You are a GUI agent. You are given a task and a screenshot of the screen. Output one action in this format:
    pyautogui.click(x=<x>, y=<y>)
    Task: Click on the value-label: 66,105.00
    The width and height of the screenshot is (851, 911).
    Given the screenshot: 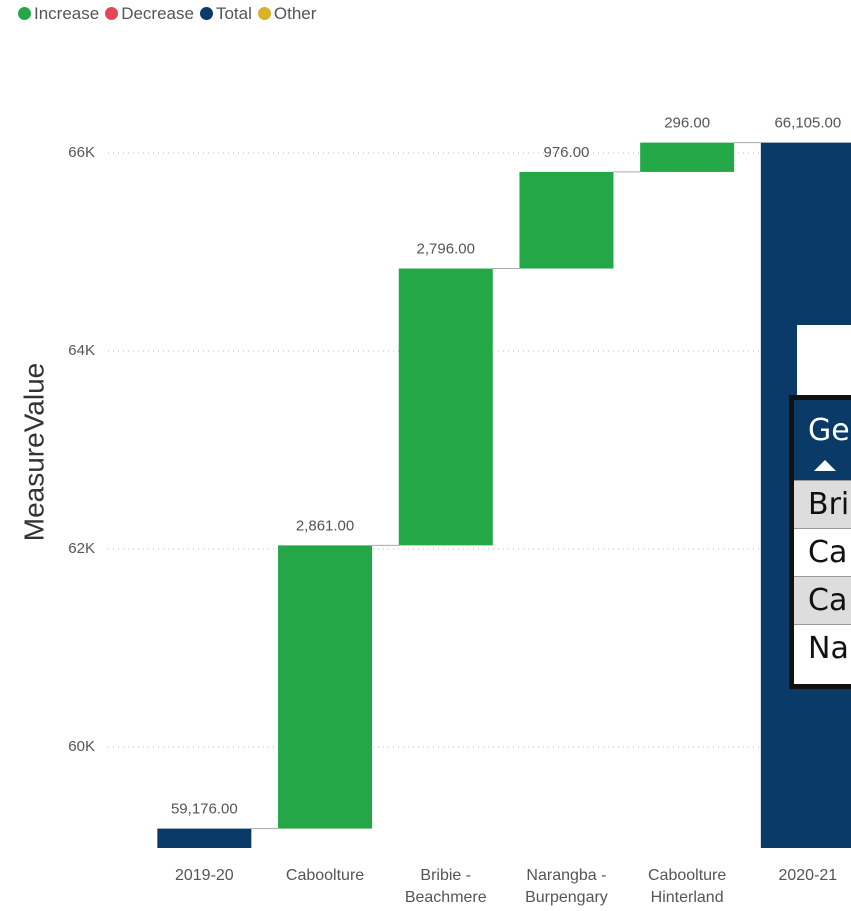 What is the action you would take?
    pyautogui.click(x=807, y=123)
    